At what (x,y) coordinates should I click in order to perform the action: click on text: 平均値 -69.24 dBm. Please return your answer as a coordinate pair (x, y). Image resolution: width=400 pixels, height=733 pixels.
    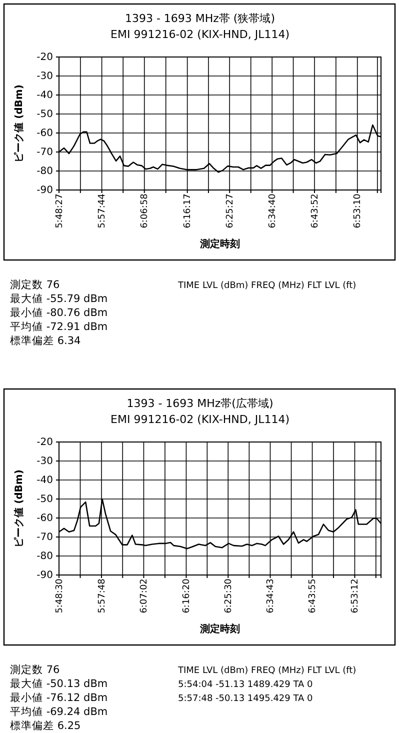
    Looking at the image, I should click on (59, 712).